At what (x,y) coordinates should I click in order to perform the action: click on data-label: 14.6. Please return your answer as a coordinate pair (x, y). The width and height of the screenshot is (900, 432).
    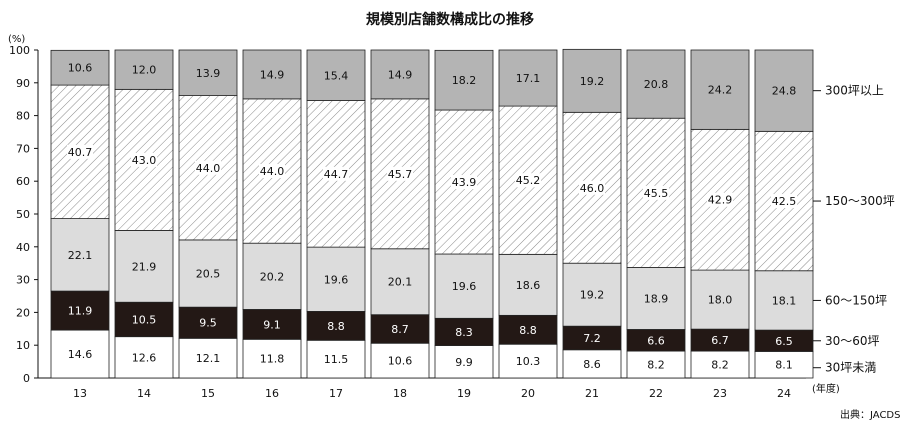
    Looking at the image, I should click on (80, 354).